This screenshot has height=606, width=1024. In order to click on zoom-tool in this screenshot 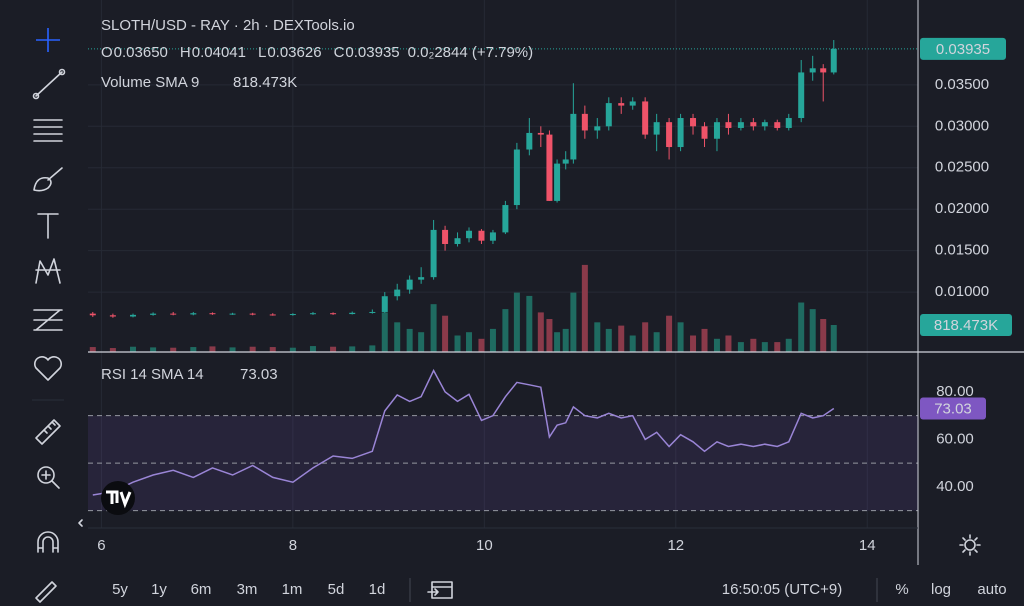, I will do `click(48, 477)`.